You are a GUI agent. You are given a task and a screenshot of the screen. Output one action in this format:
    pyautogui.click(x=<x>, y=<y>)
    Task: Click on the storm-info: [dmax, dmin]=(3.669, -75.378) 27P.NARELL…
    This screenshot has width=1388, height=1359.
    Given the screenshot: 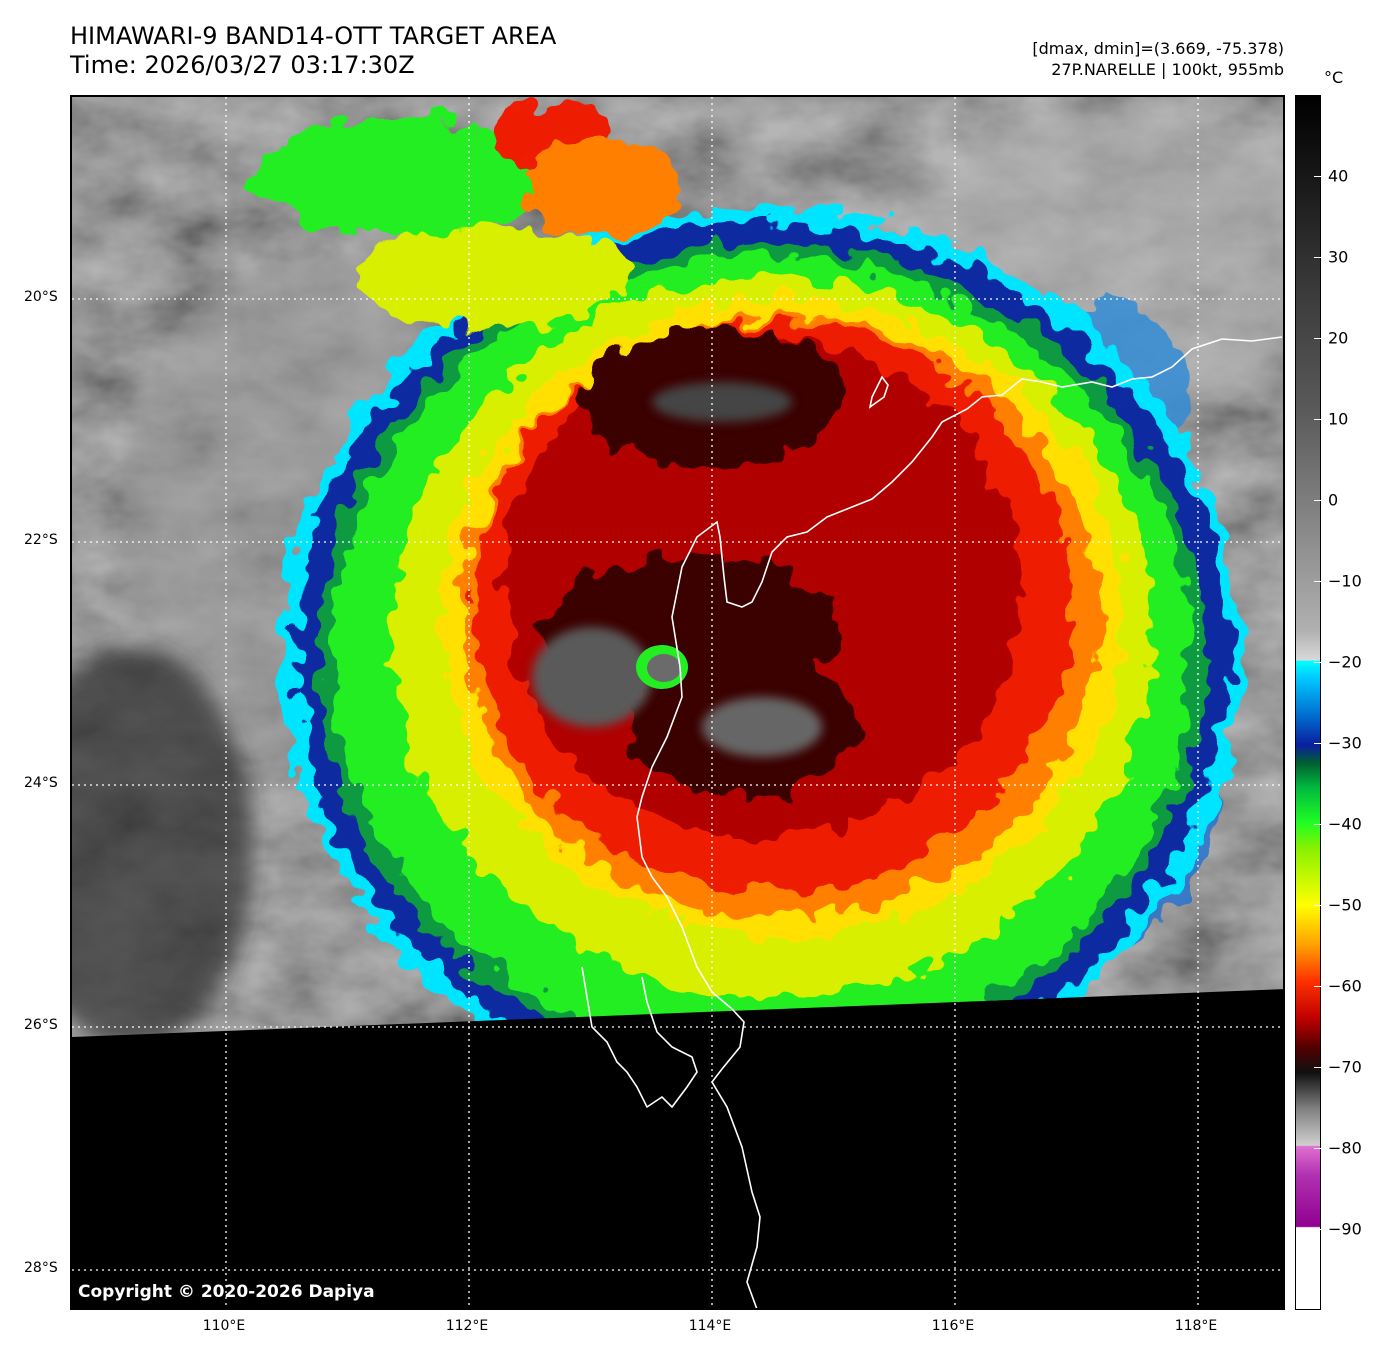 What is the action you would take?
    pyautogui.click(x=1158, y=59)
    